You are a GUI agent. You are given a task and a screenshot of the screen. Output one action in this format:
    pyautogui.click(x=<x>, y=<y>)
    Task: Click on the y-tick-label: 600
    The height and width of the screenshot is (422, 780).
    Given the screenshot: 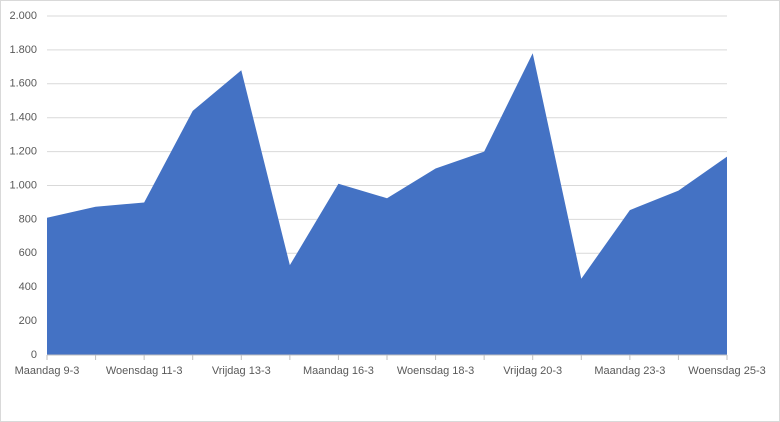 What is the action you would take?
    pyautogui.click(x=28, y=253)
    